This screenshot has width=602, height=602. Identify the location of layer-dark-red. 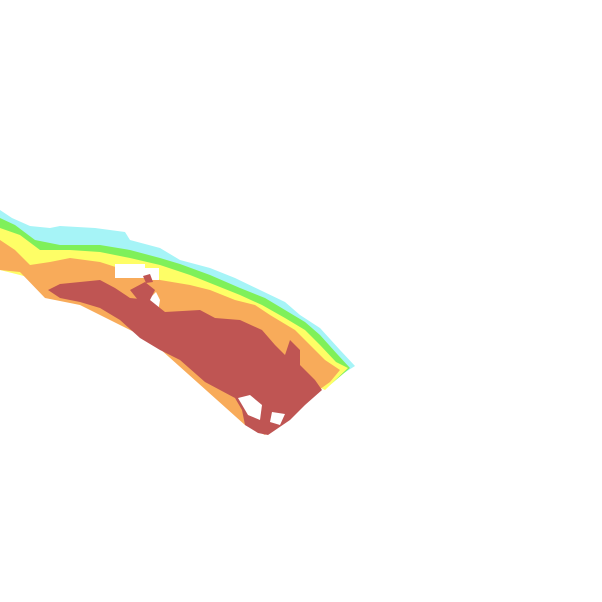
(185, 357).